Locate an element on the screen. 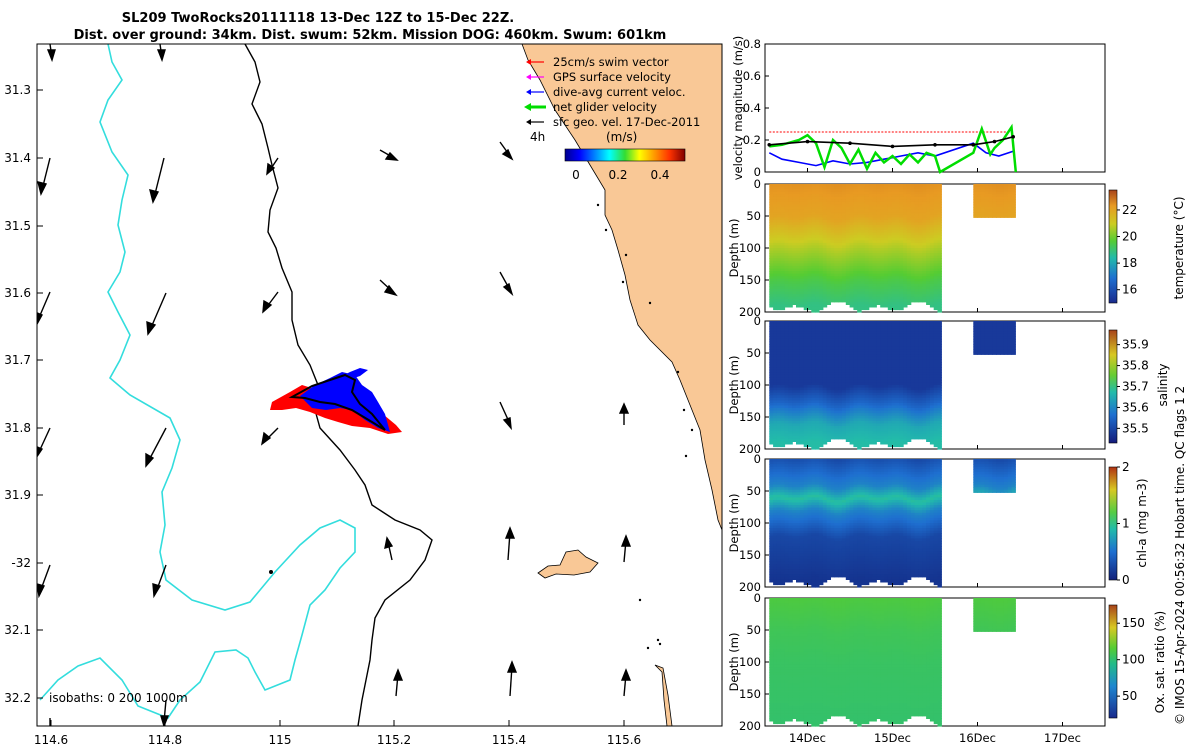 The width and height of the screenshot is (1200, 750). arrow is located at coordinates (624, 413).